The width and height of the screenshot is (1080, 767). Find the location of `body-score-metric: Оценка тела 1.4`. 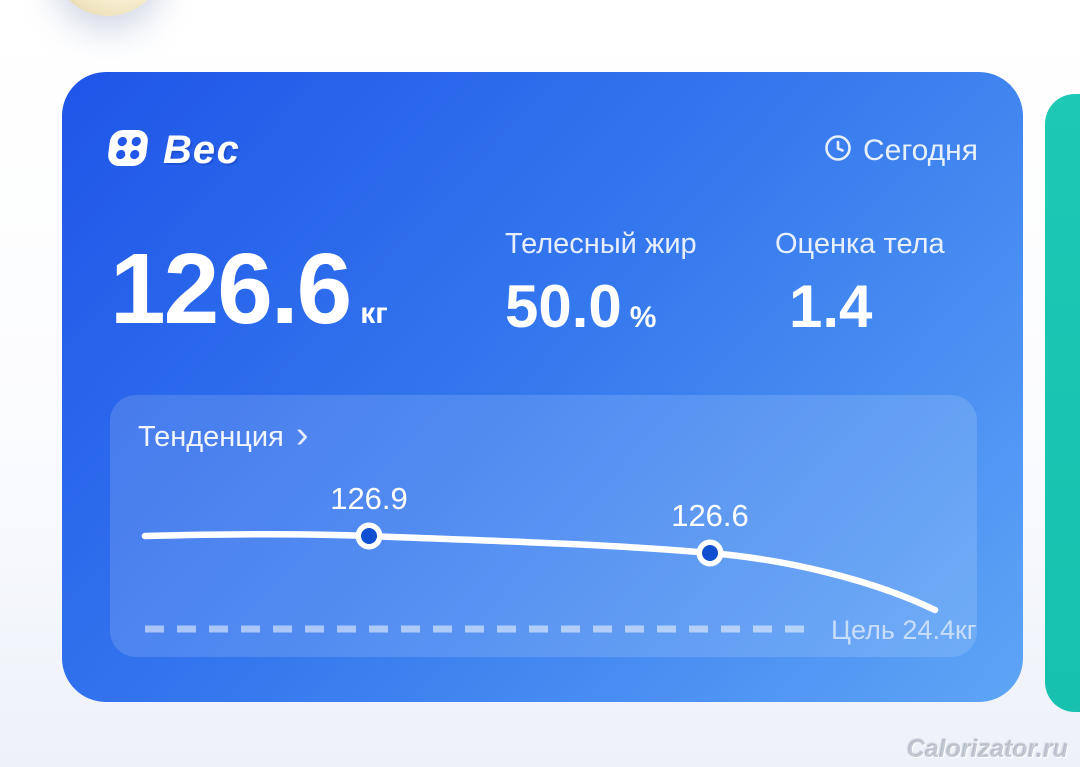

body-score-metric: Оценка тела 1.4 is located at coordinates (860, 282).